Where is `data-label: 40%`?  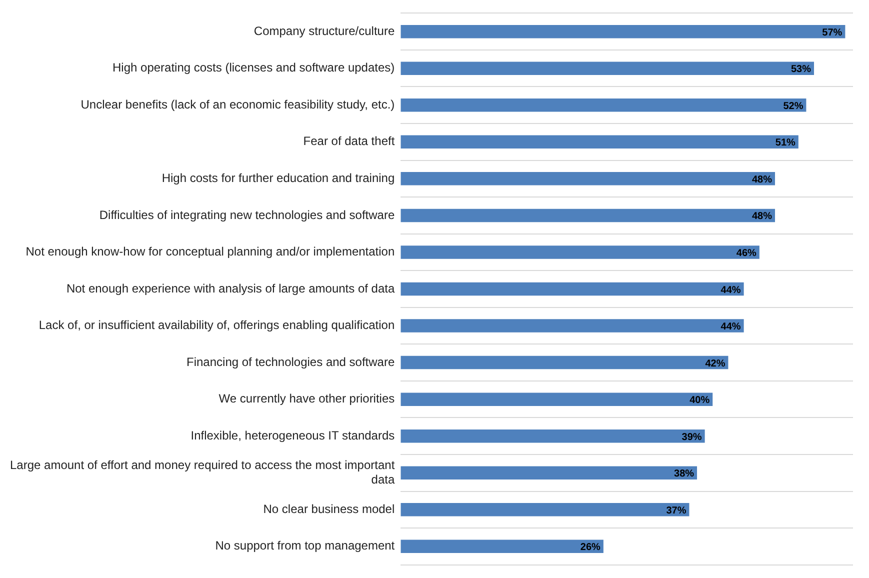
data-label: 40% is located at coordinates (700, 400).